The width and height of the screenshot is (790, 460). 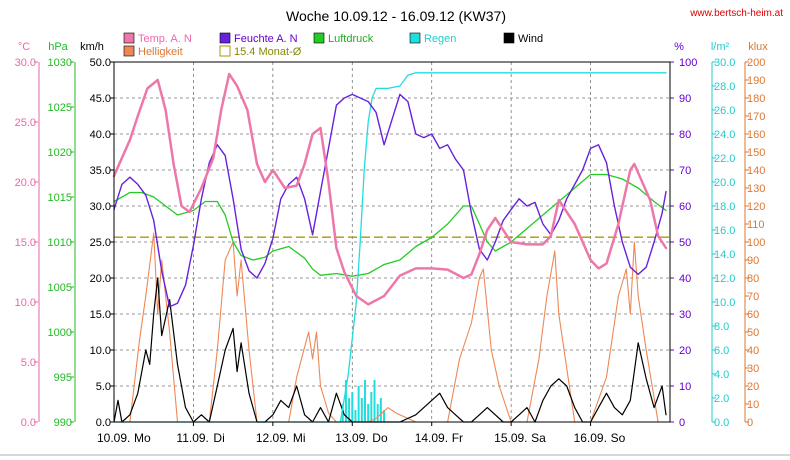 What do you see at coordinates (153, 51) in the screenshot?
I see `legend-item-light: Helligkeit` at bounding box center [153, 51].